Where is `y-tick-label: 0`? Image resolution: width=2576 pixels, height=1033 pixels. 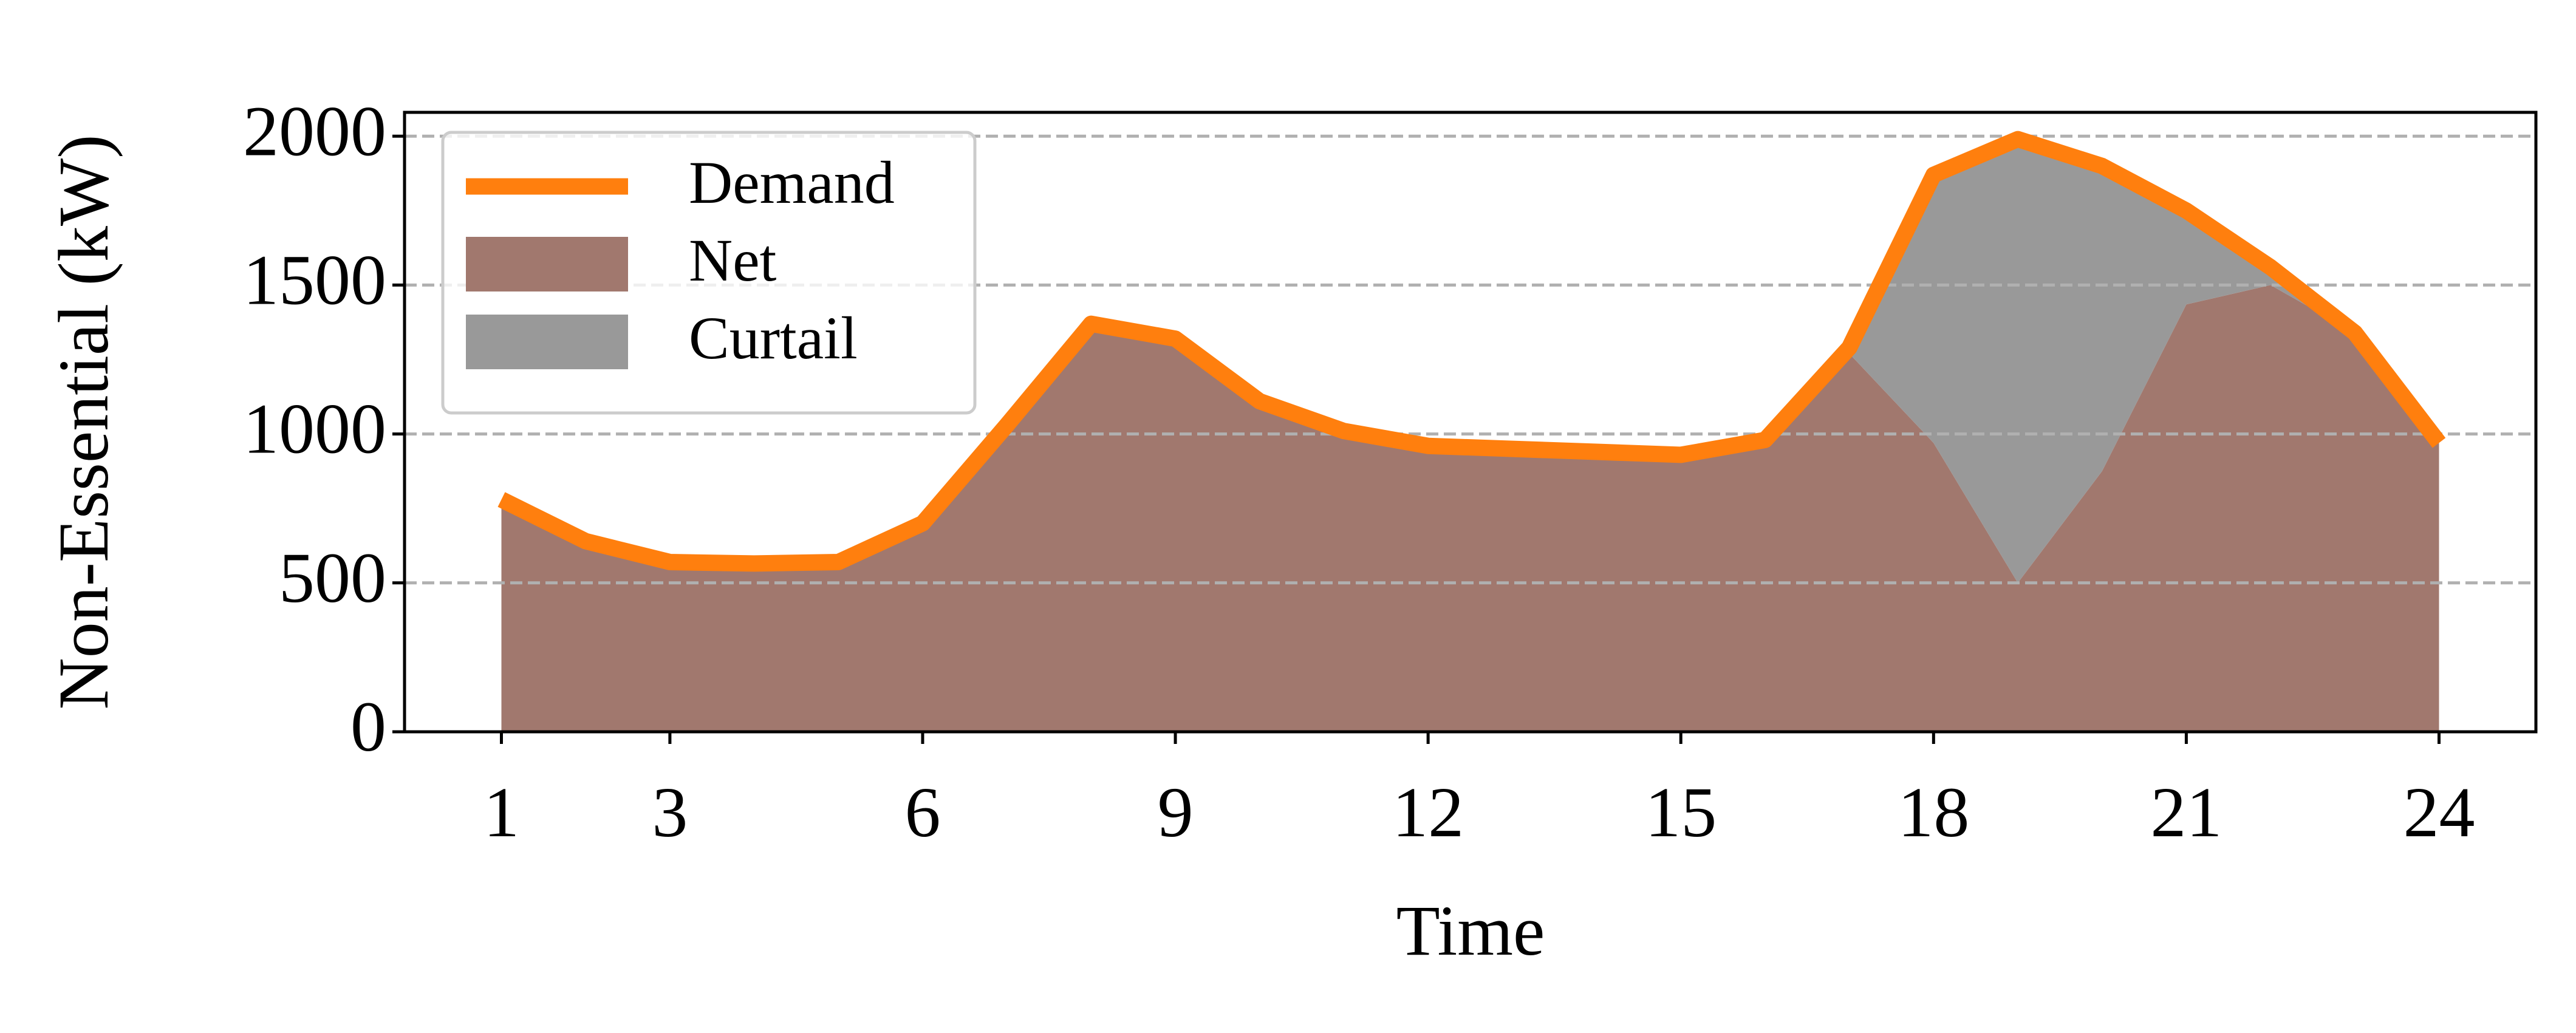
y-tick-label: 0 is located at coordinates (368, 726).